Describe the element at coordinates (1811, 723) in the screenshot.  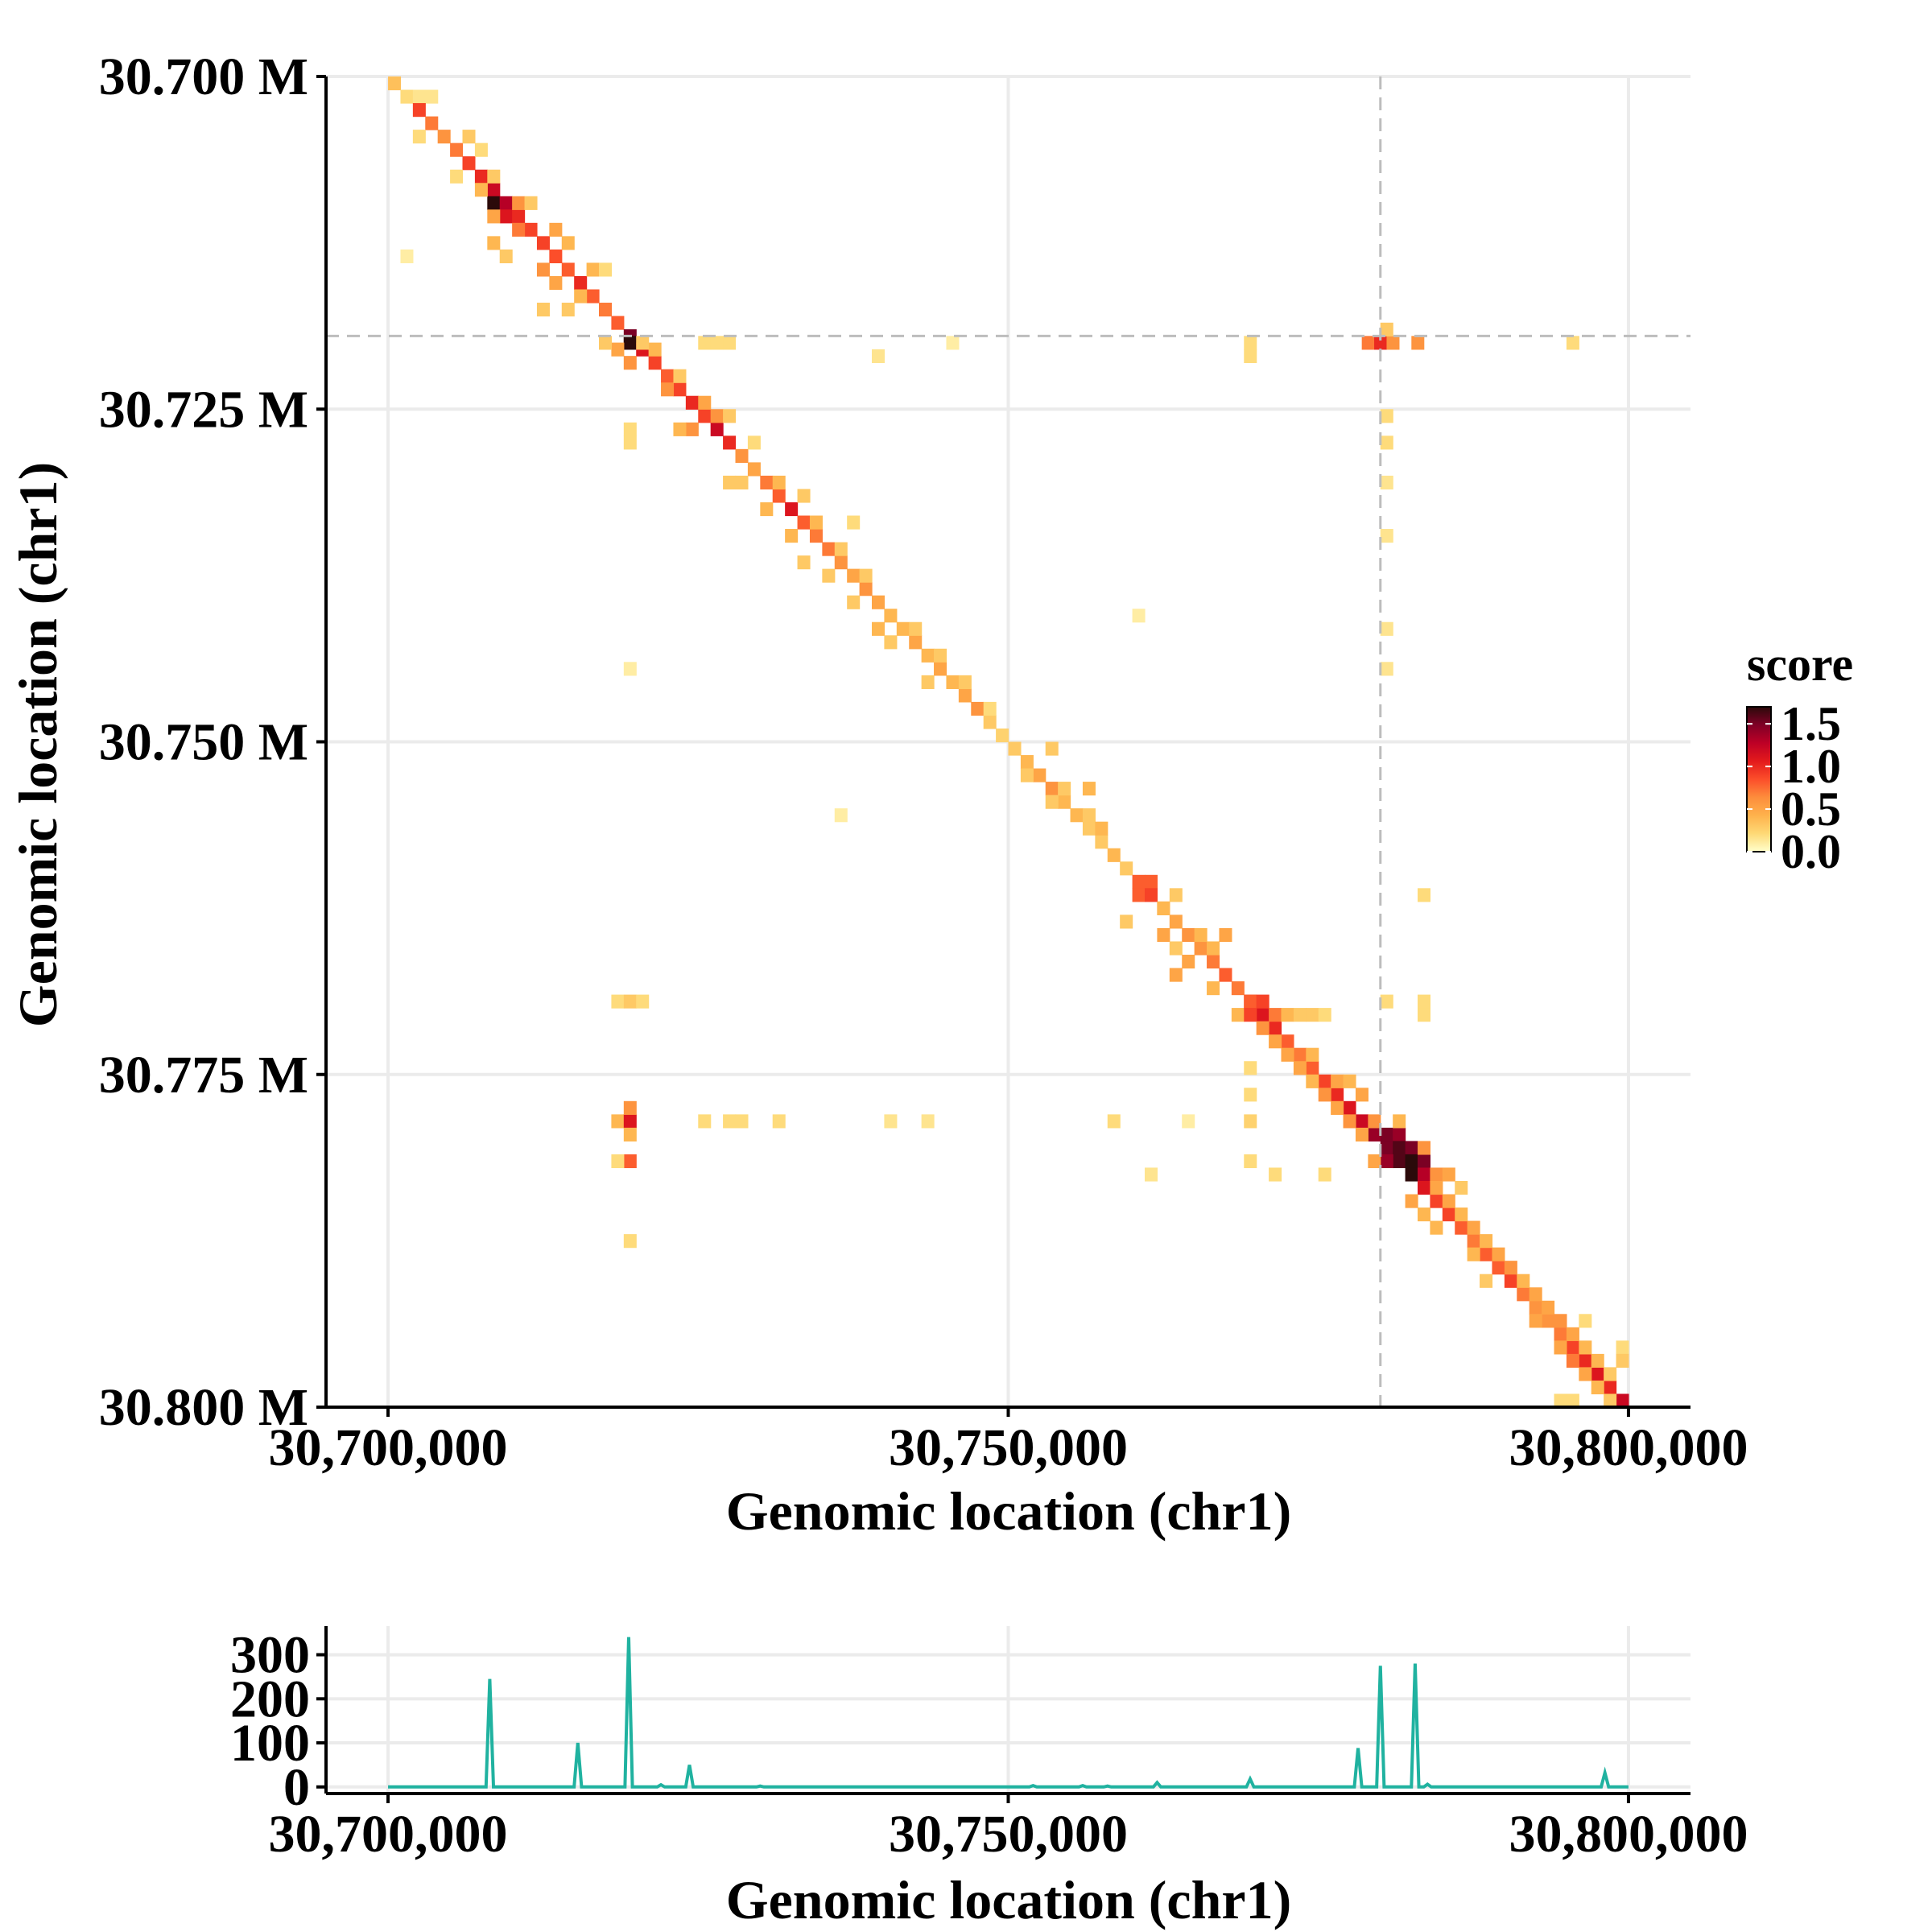
I see `legend-tick-label: 1.5` at that location.